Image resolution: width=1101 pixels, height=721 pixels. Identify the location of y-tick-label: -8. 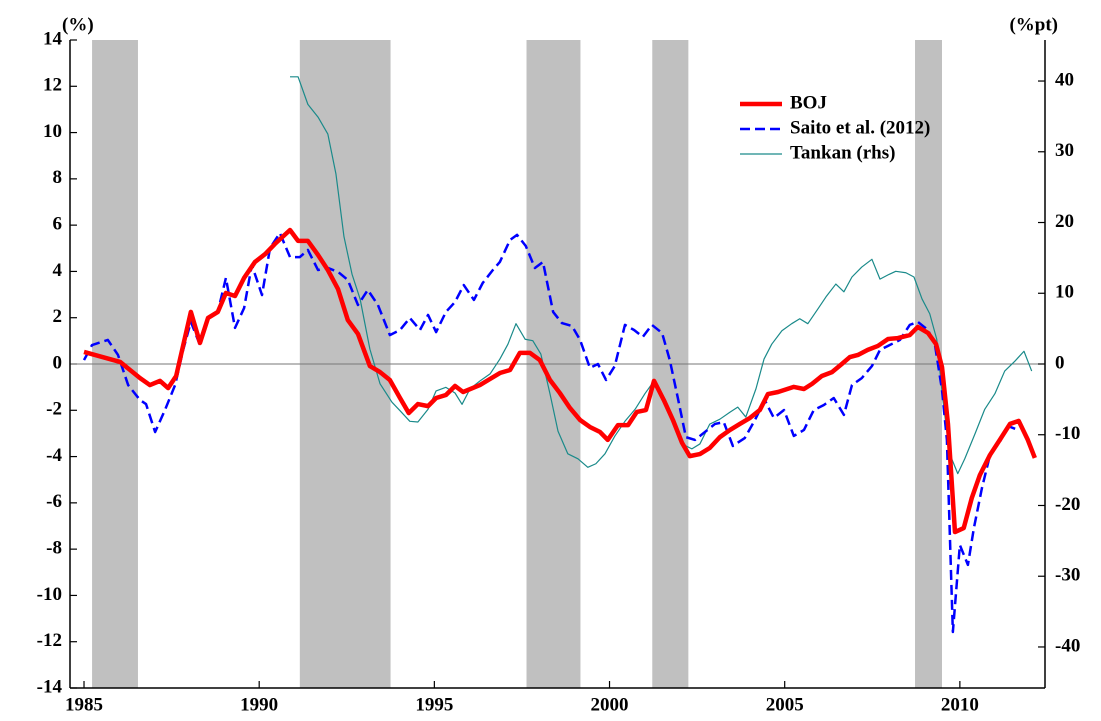
(54, 548).